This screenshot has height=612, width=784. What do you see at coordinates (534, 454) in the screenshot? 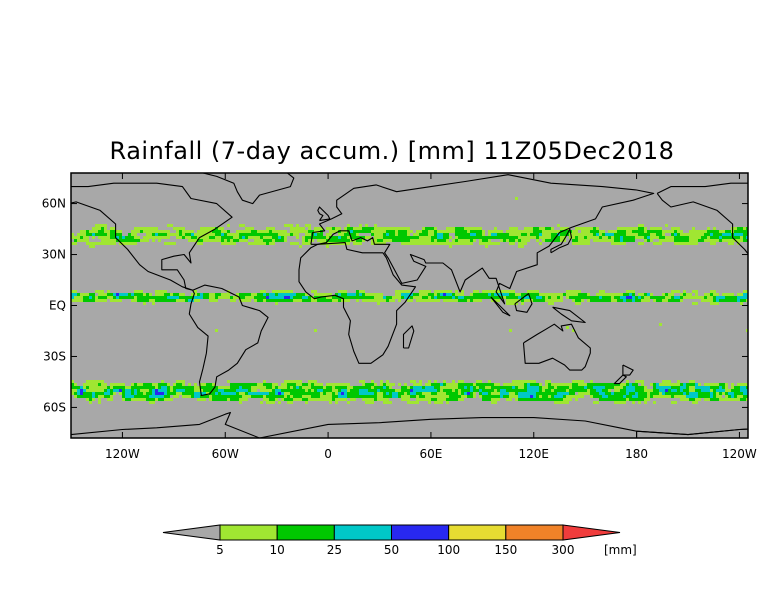
I see `lon-tick-label: 120E` at bounding box center [534, 454].